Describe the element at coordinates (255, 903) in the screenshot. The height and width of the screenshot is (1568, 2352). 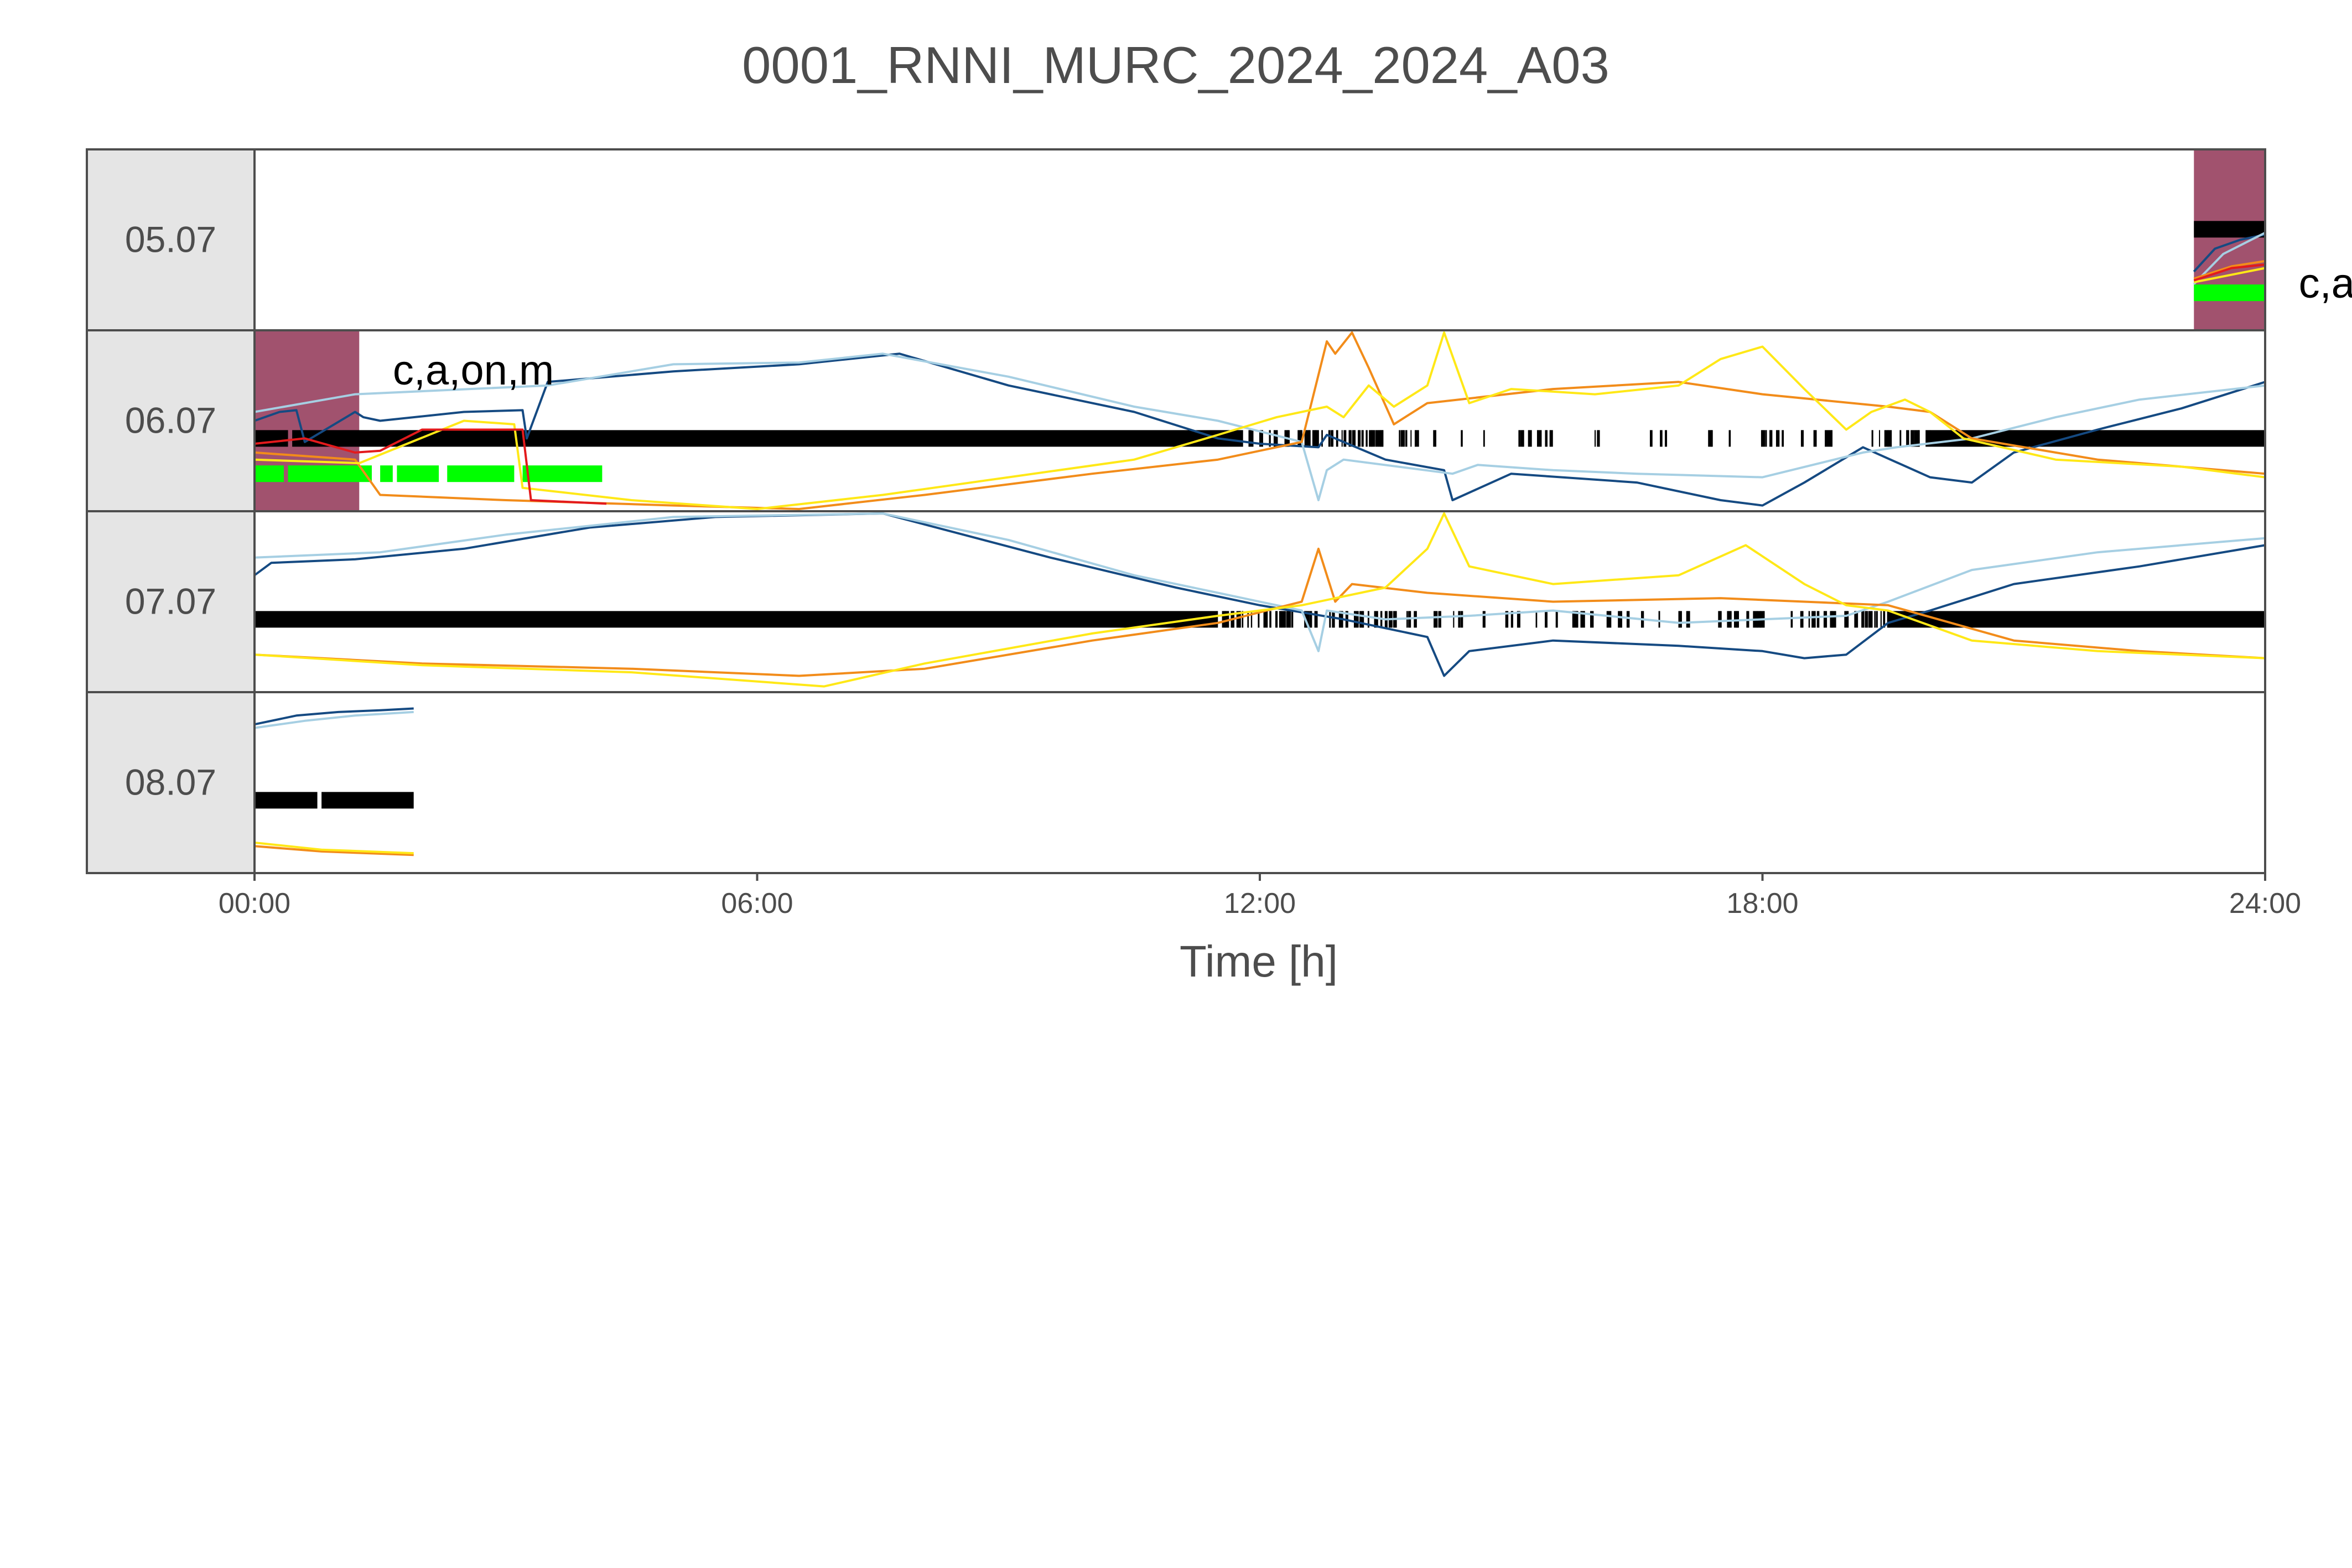
I see `x-tick-label: 00:00` at that location.